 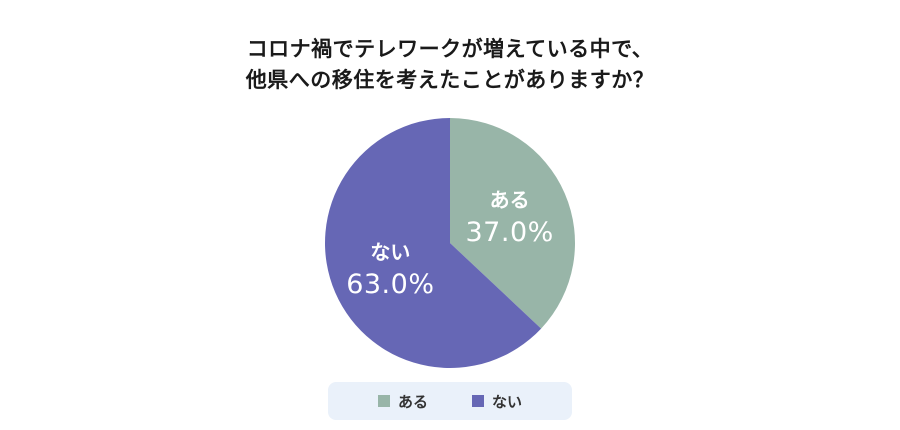 What do you see at coordinates (433, 243) in the screenshot?
I see `pie-slice-nai` at bounding box center [433, 243].